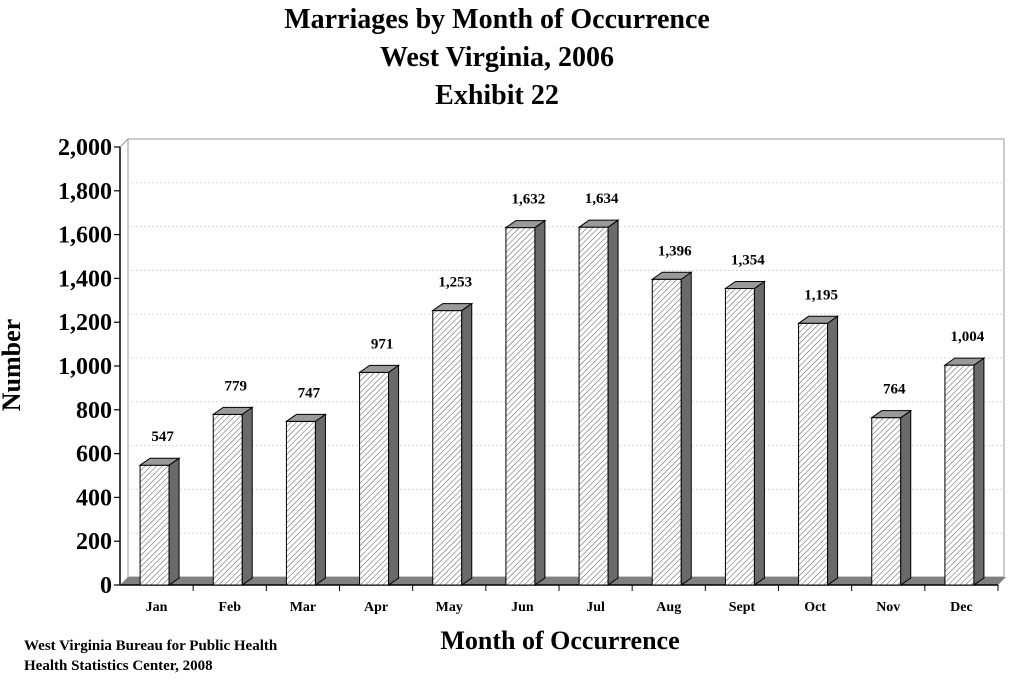 This screenshot has width=1021, height=681. What do you see at coordinates (157, 607) in the screenshot?
I see `x-tick-label: Jan` at bounding box center [157, 607].